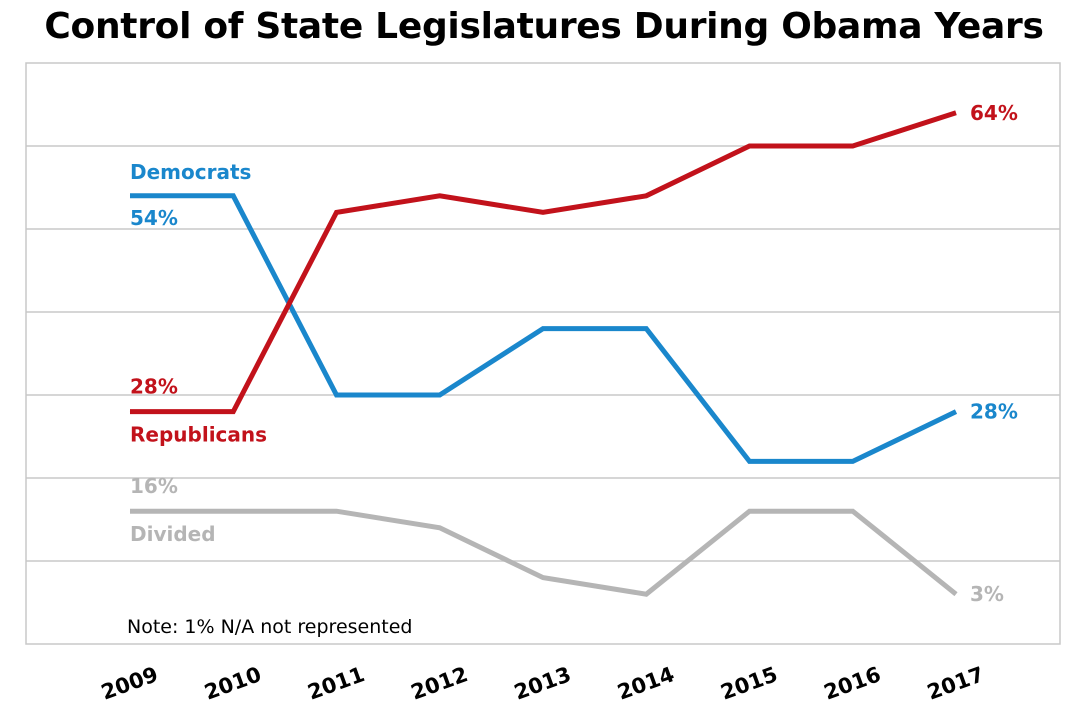 The image size is (1088, 725). I want to click on x-tick-2017: 2017, so click(955, 683).